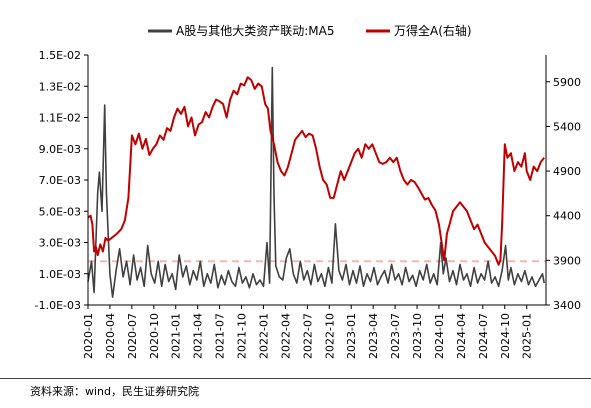  Describe the element at coordinates (433, 30) in the screenshot. I see `legend-label-index: 万得全A(右轴)` at that location.